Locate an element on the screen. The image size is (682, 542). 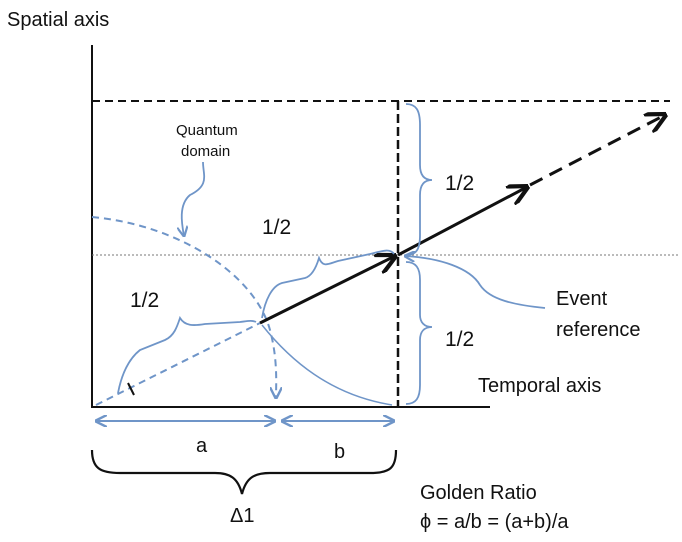
segment-a-label: a is located at coordinates (202, 446).